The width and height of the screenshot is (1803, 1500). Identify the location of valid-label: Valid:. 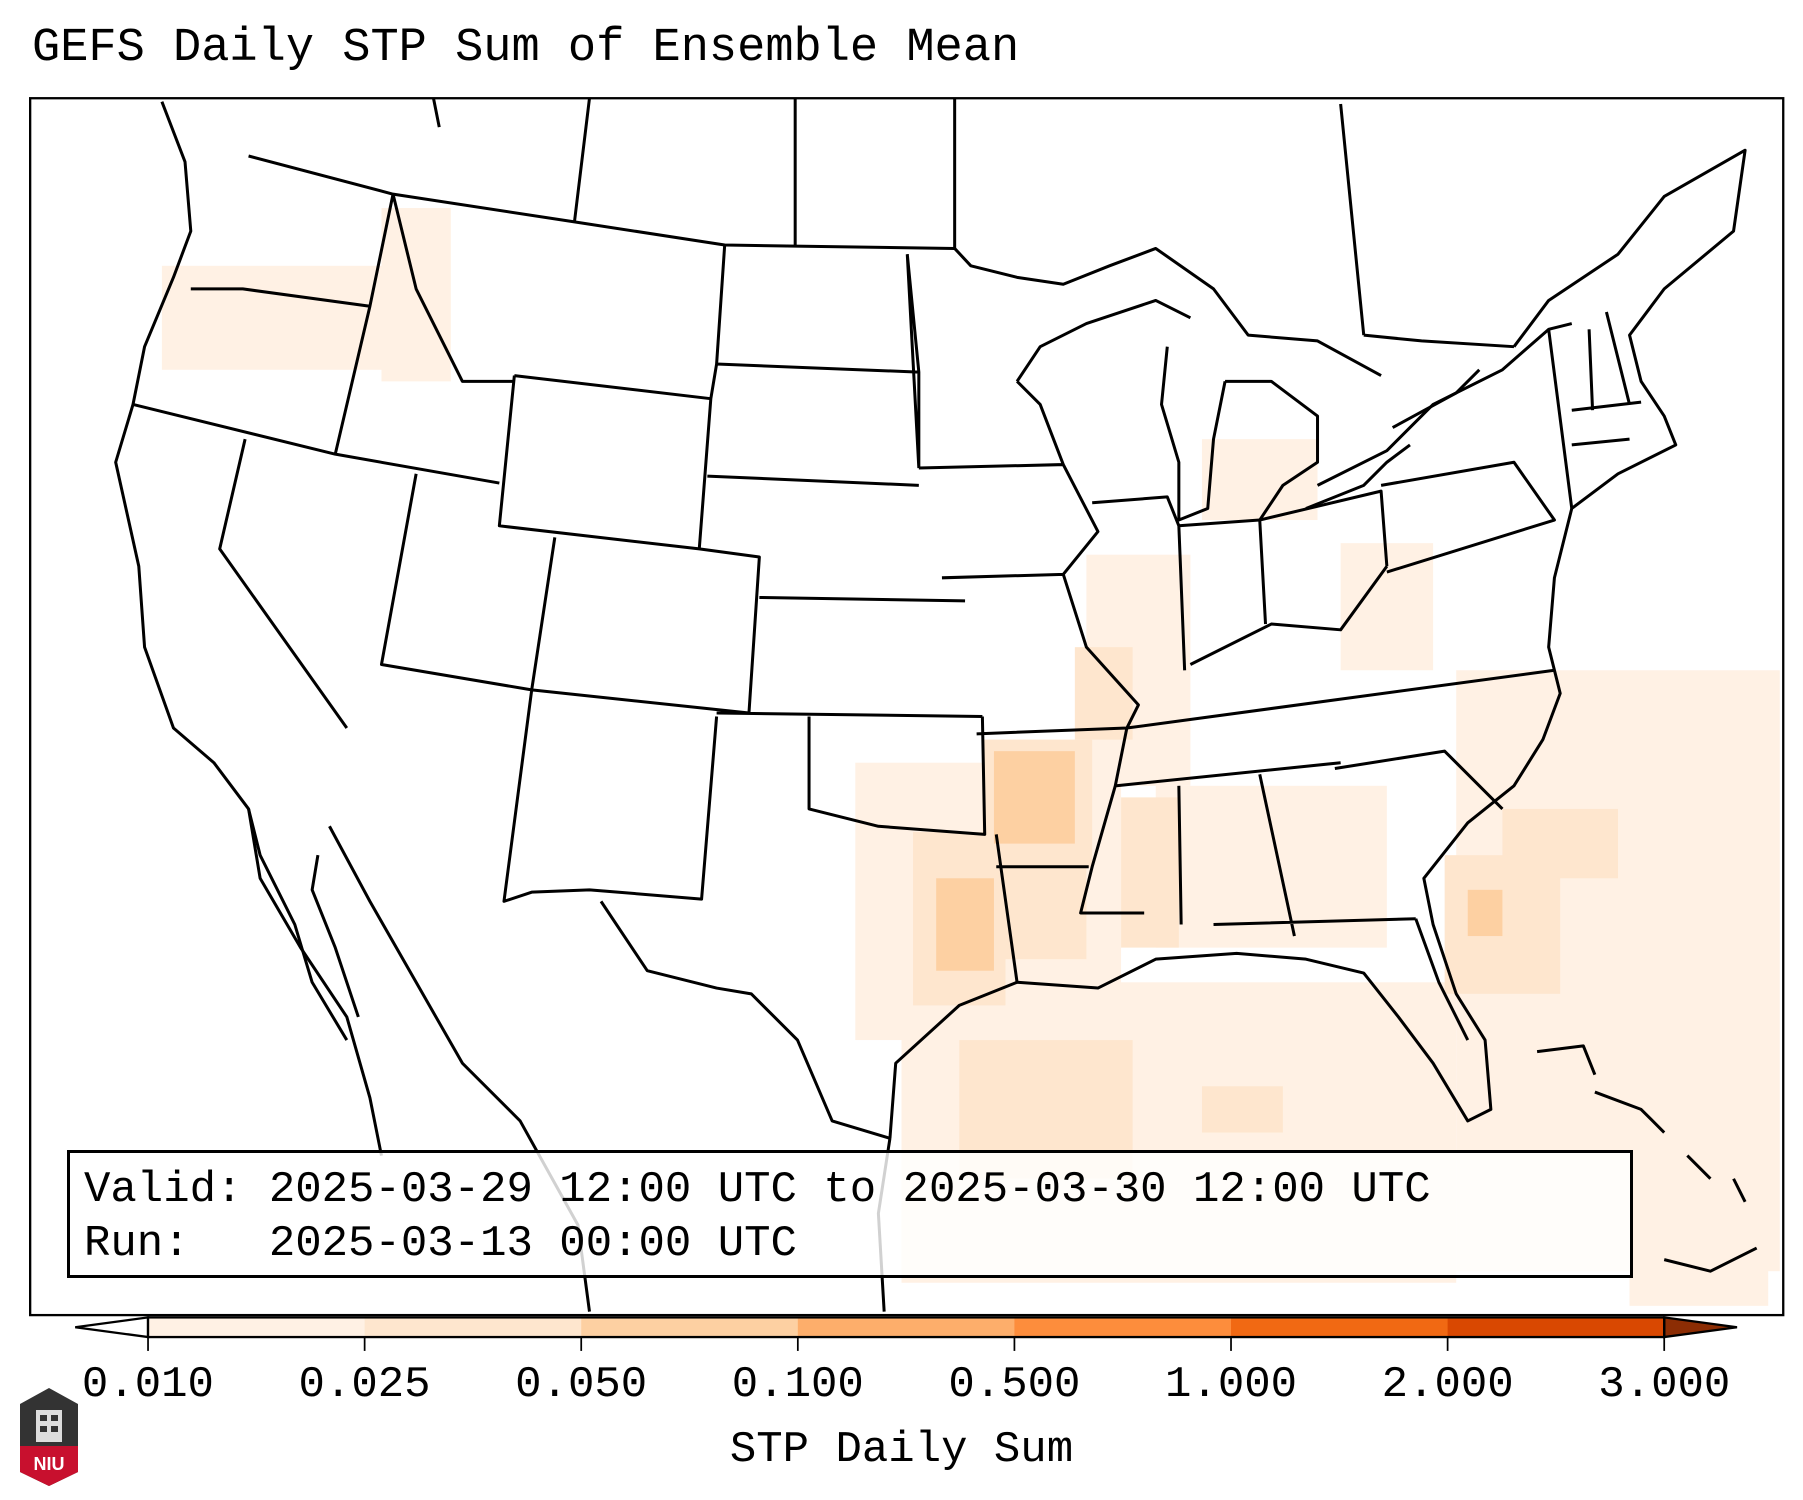
(163, 1190).